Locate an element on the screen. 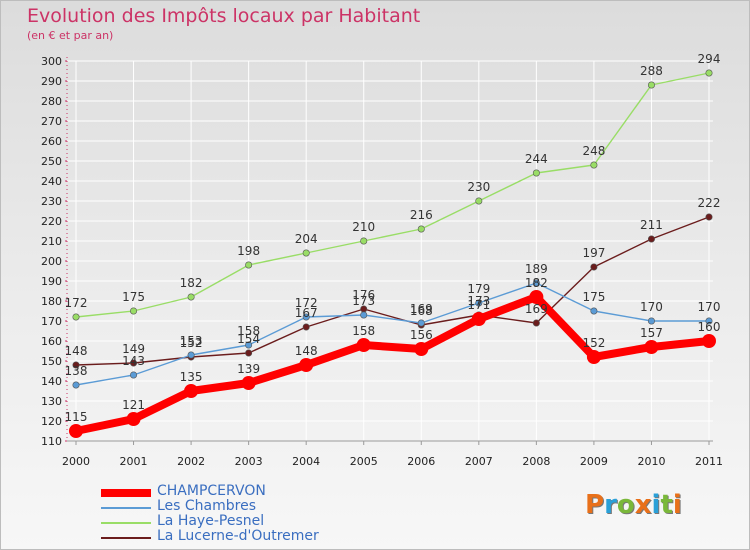  data-label: 153 is located at coordinates (191, 341).